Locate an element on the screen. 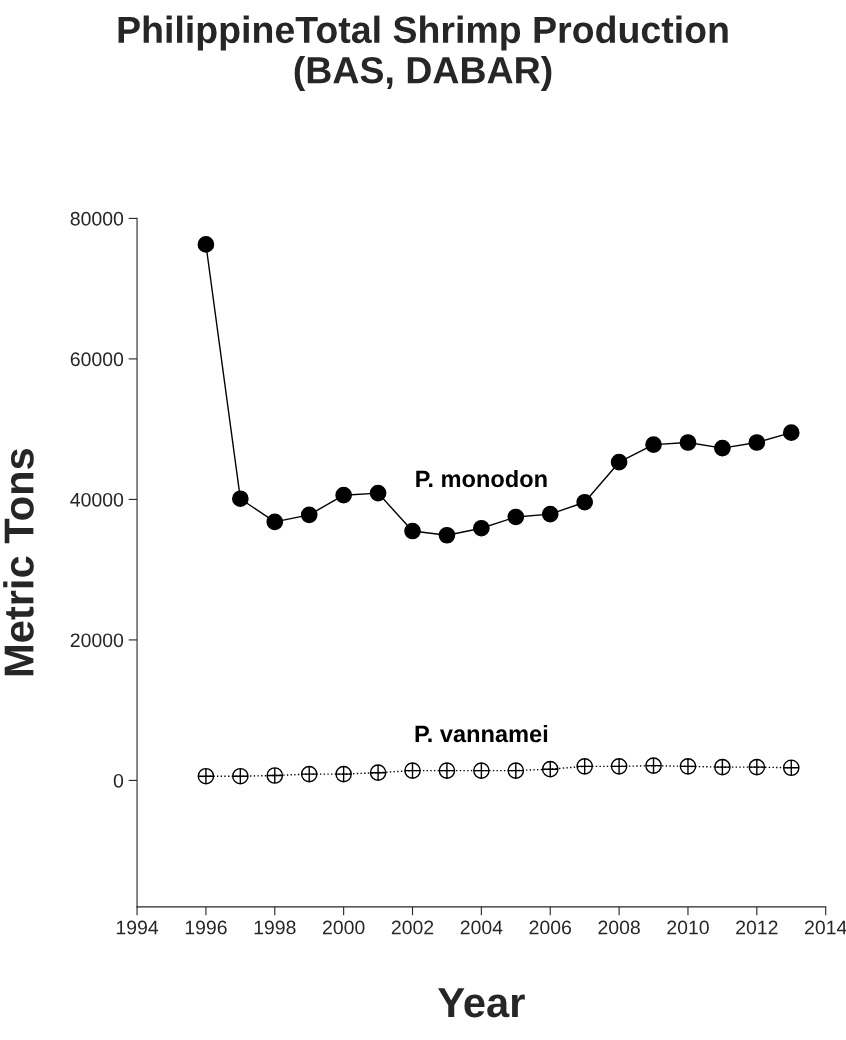 The width and height of the screenshot is (846, 1040). x-tick-label: 1998 is located at coordinates (275, 927).